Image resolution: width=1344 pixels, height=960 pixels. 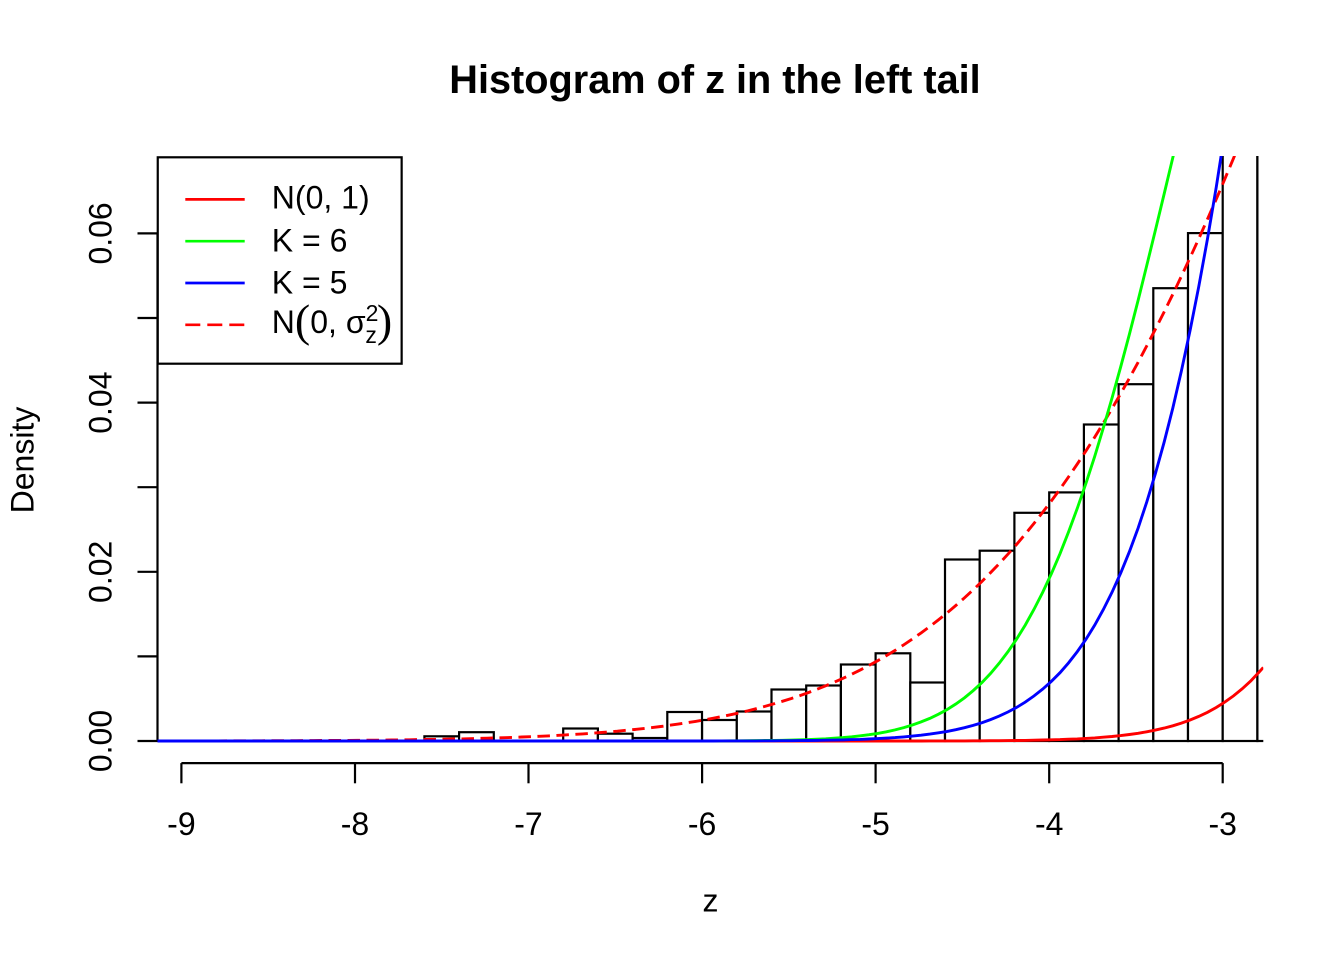 What do you see at coordinates (875, 824) in the screenshot?
I see `svg-text: -5` at bounding box center [875, 824].